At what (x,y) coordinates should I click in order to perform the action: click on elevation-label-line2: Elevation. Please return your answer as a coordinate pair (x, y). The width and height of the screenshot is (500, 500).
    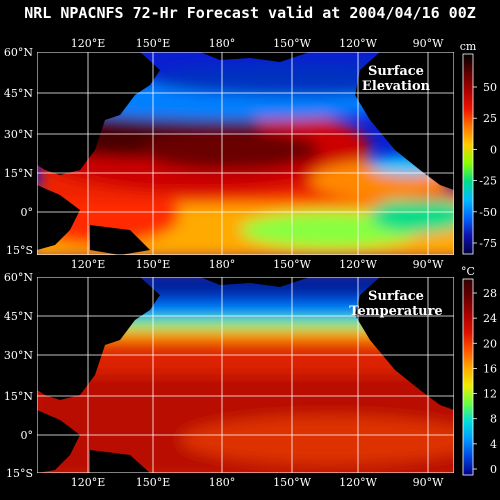
    Looking at the image, I should click on (396, 86).